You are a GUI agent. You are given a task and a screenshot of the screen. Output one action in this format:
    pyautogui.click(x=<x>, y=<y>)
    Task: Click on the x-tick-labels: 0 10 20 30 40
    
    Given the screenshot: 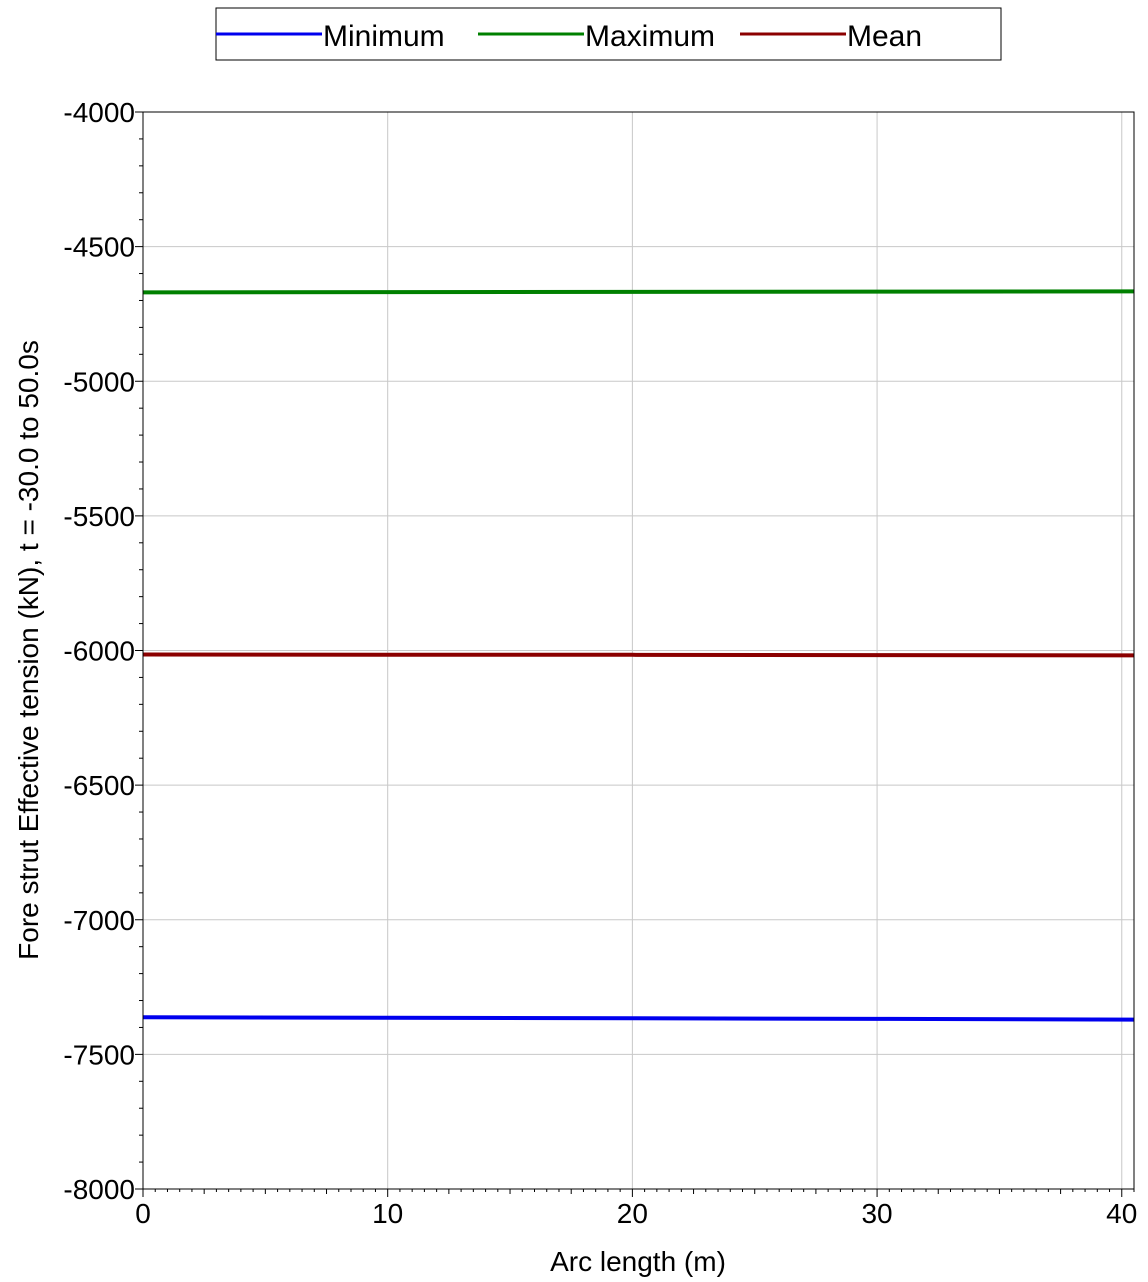 What is the action you would take?
    pyautogui.click(x=636, y=1213)
    